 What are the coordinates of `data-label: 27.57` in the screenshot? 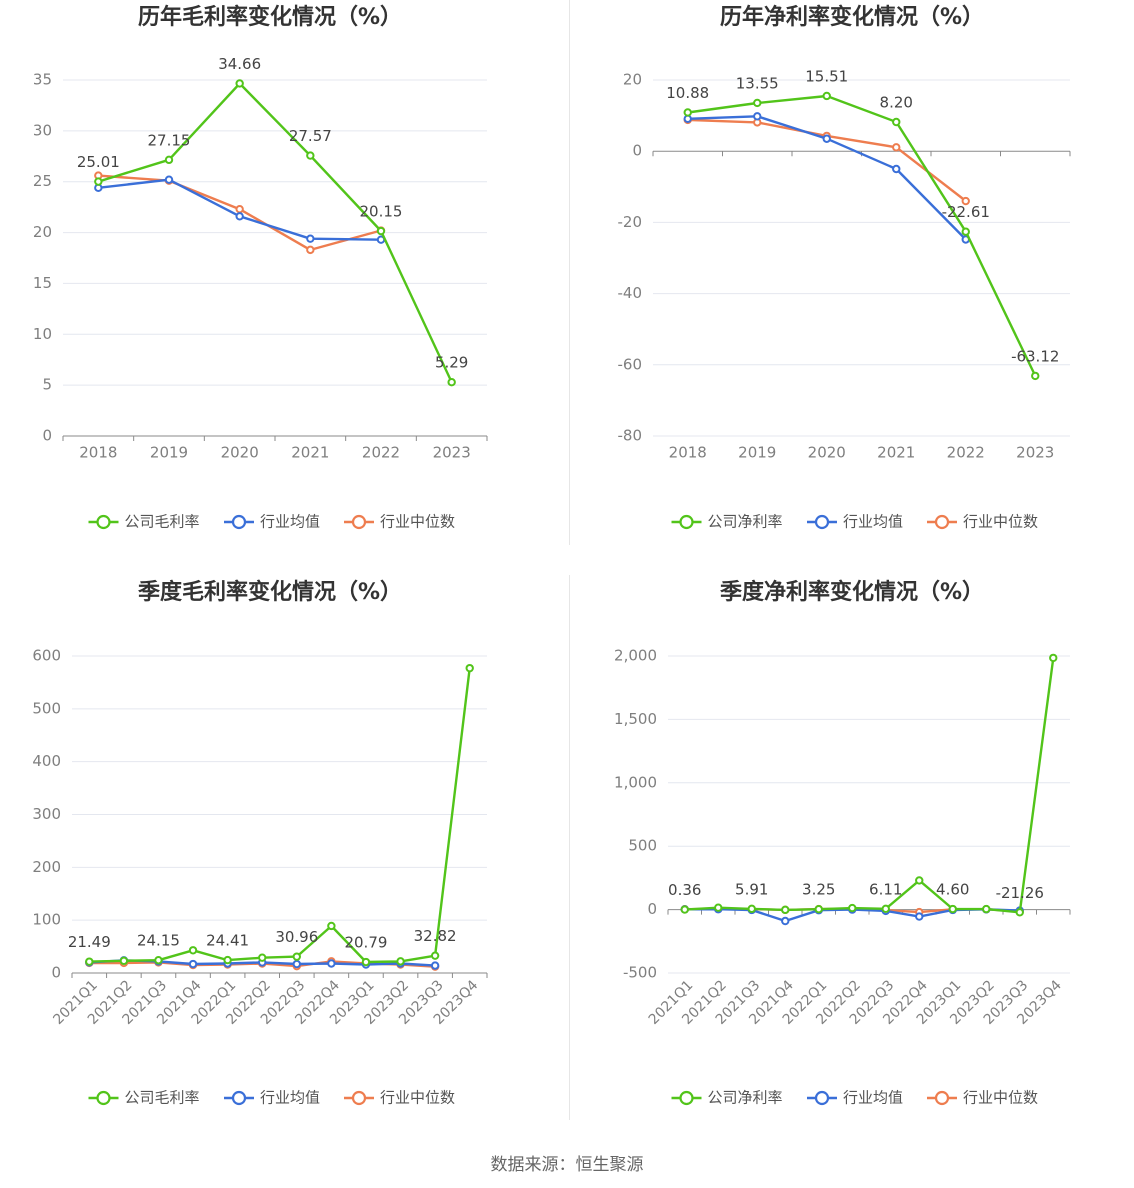 It's located at (310, 136).